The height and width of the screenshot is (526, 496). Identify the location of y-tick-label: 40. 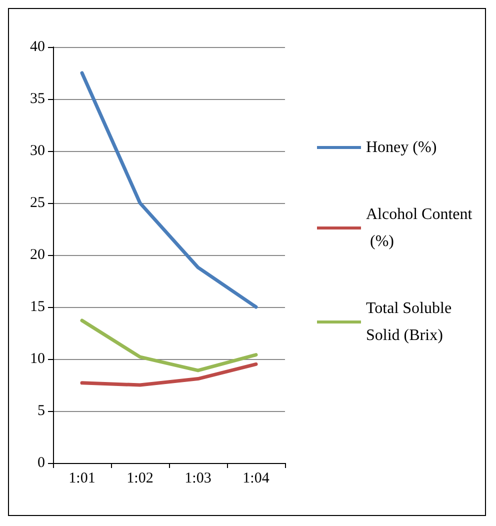
(37, 47).